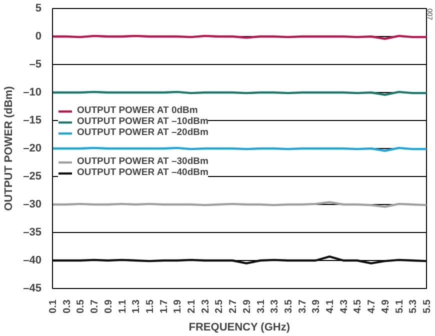 This screenshot has width=435, height=336. Describe the element at coordinates (239, 327) in the screenshot. I see `x-axis-title: FREQUENCY (GHz)` at that location.